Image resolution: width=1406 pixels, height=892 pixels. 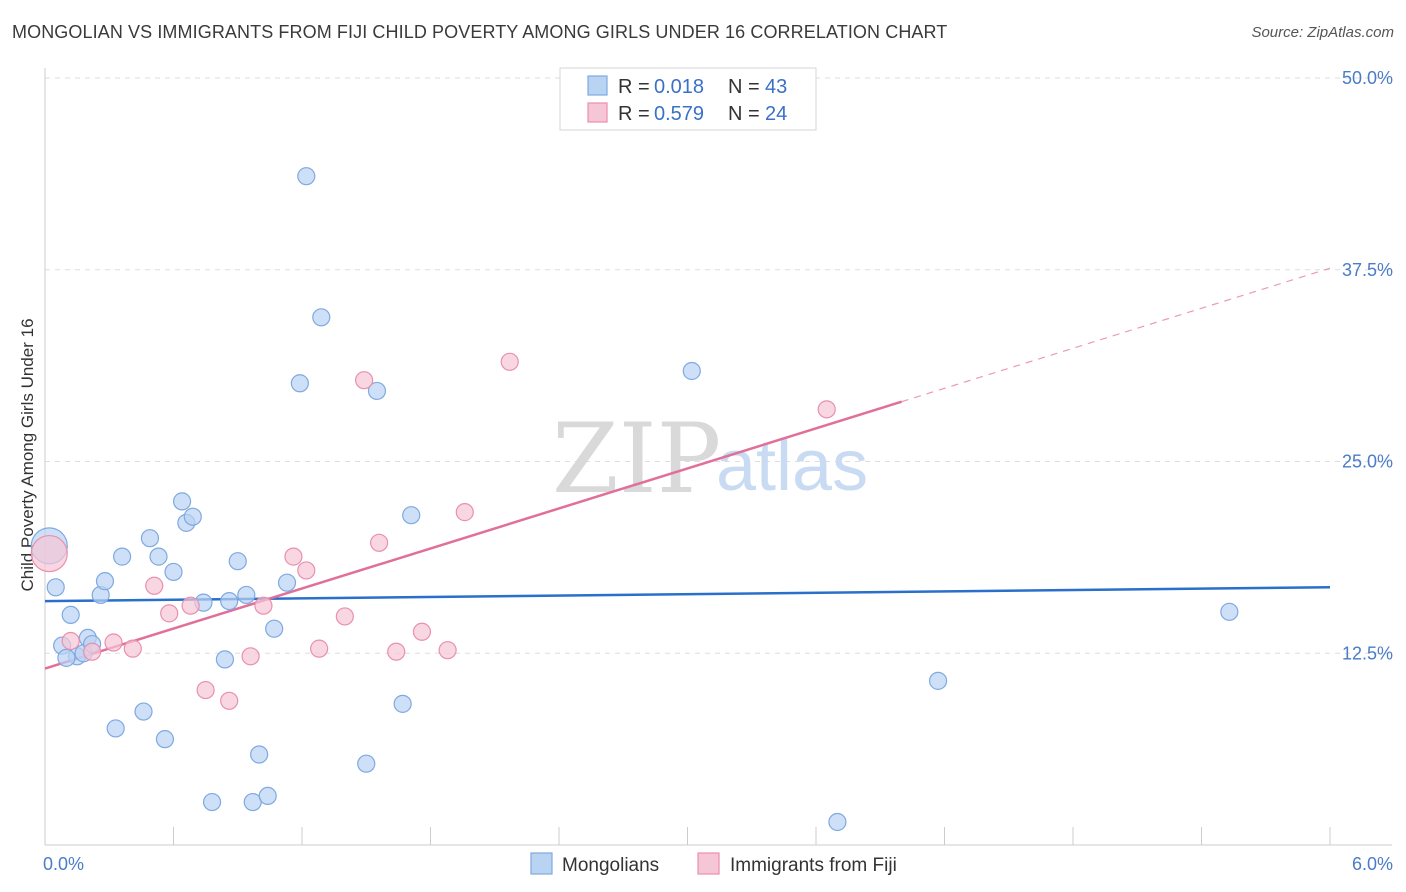 I want to click on chart-source: Source: ZipAtlas.com, so click(x=1322, y=32).